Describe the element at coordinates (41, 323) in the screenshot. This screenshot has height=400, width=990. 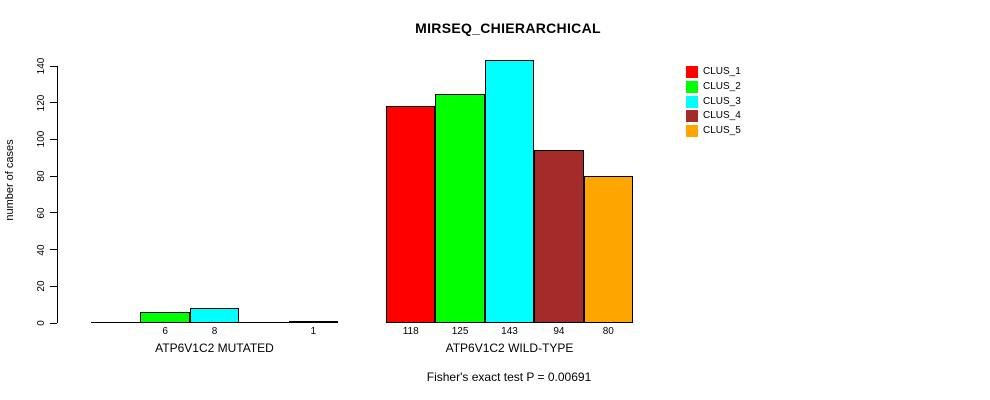
I see `y-tick-label: 0` at that location.